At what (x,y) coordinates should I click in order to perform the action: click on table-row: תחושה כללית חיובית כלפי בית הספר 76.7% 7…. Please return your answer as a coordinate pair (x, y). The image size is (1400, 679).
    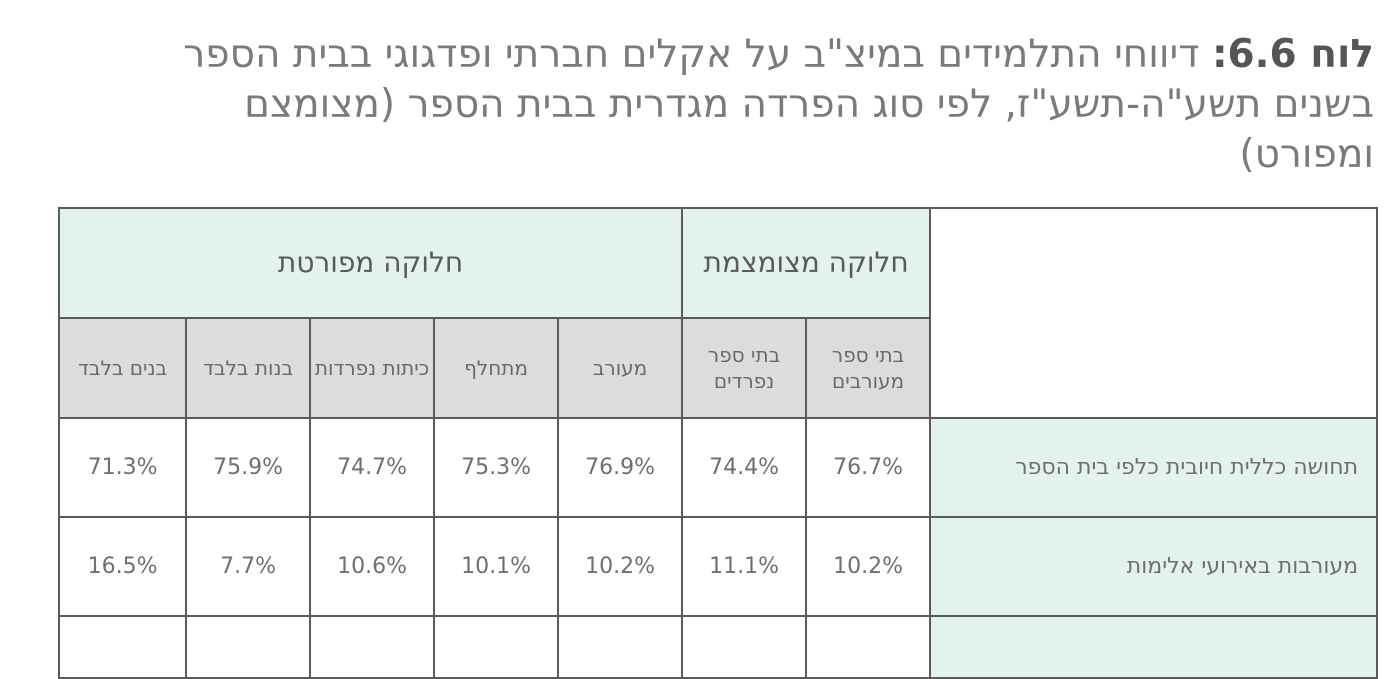
    Looking at the image, I should click on (718, 467).